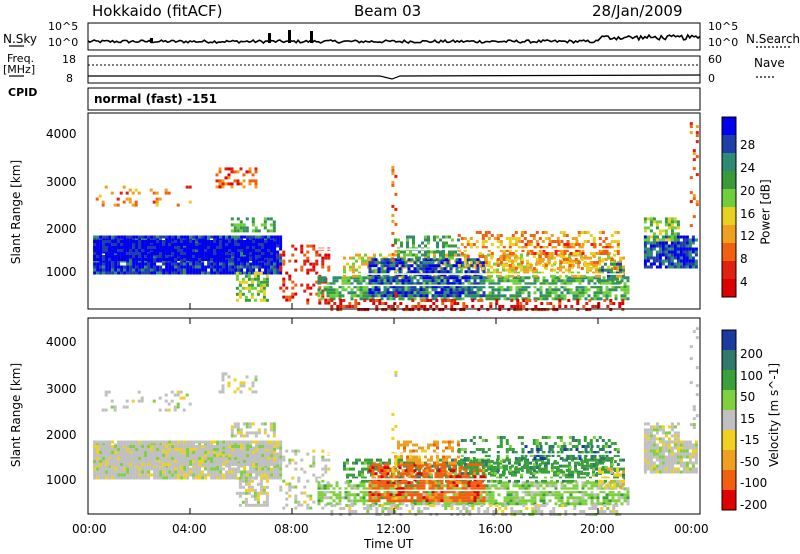 This screenshot has width=800, height=554. I want to click on power-cbar-tick-24: 24, so click(748, 168).